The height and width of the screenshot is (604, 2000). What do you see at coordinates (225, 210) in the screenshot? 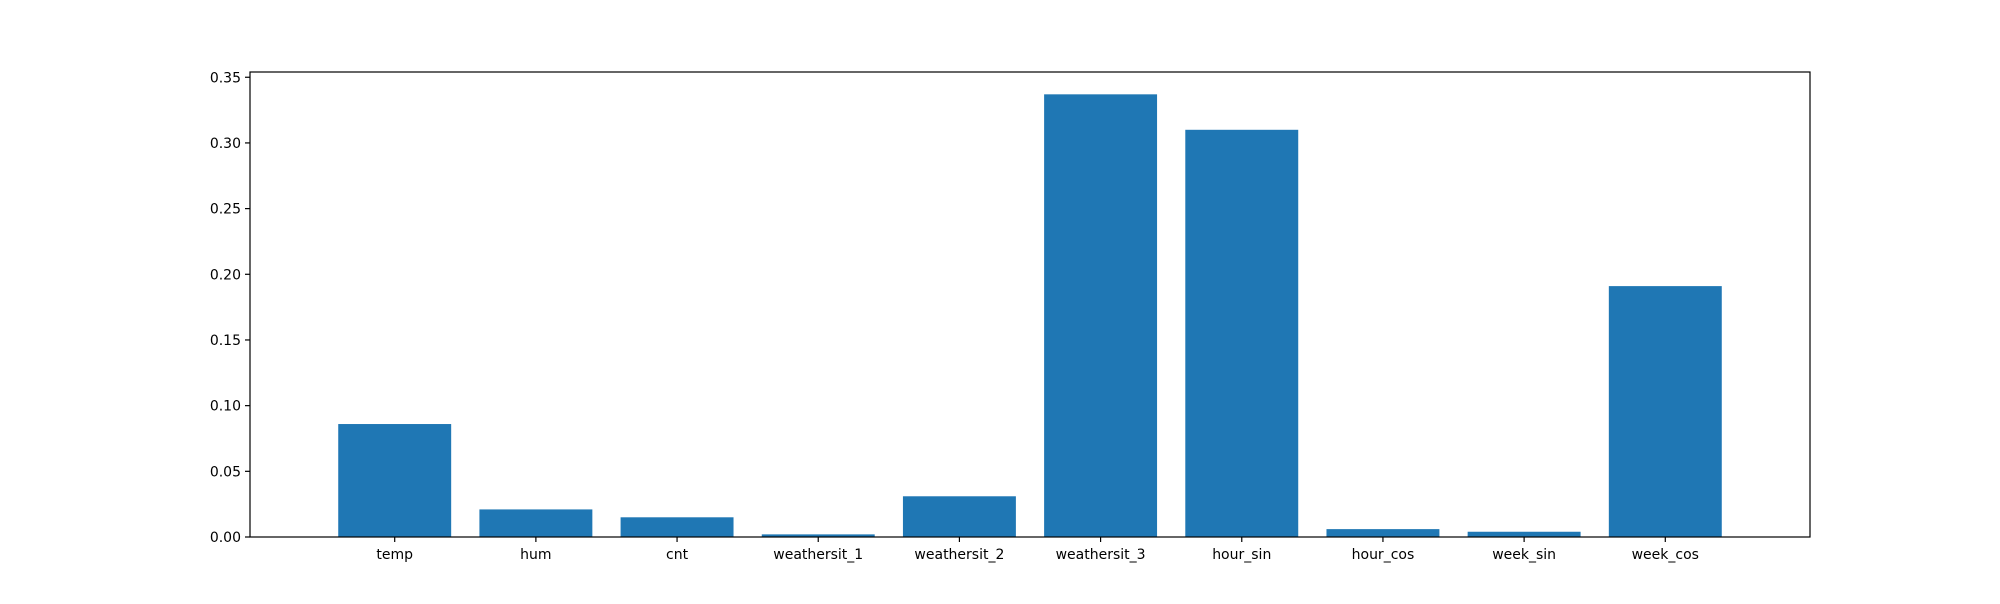
I see `y-tick-label: 0.25` at bounding box center [225, 210].